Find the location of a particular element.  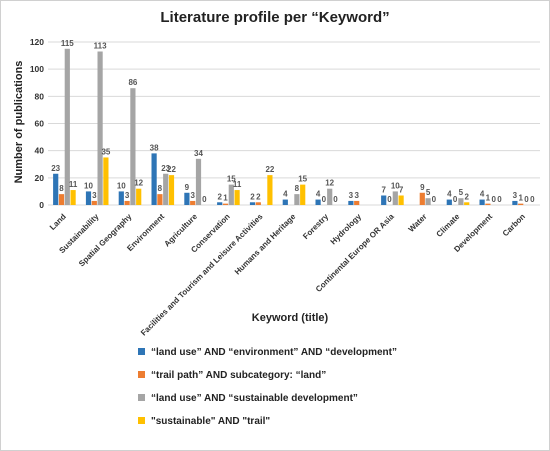

x-tick-label: Carbon is located at coordinates (514, 225).